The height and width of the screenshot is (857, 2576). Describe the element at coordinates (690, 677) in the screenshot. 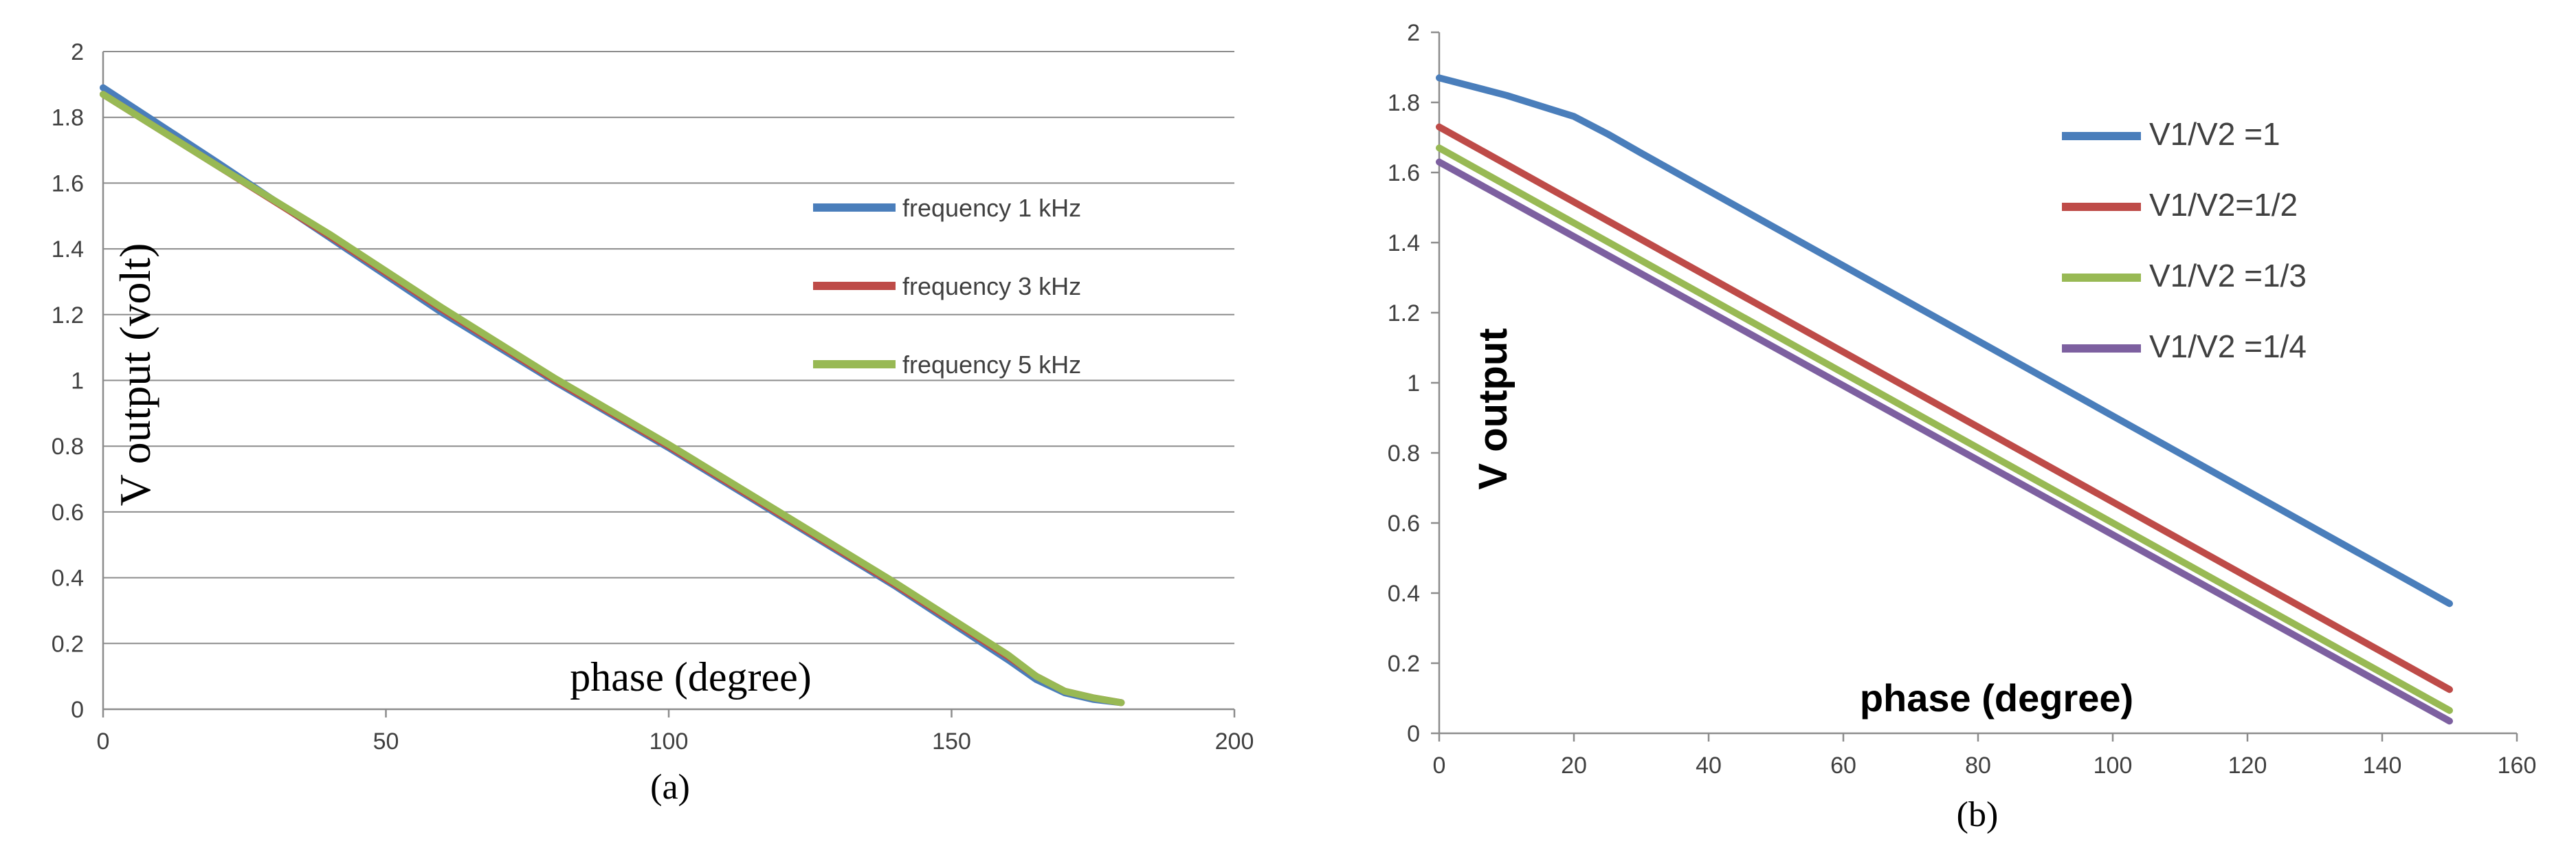

I see `x-axis-label-a: phase (degree)` at that location.